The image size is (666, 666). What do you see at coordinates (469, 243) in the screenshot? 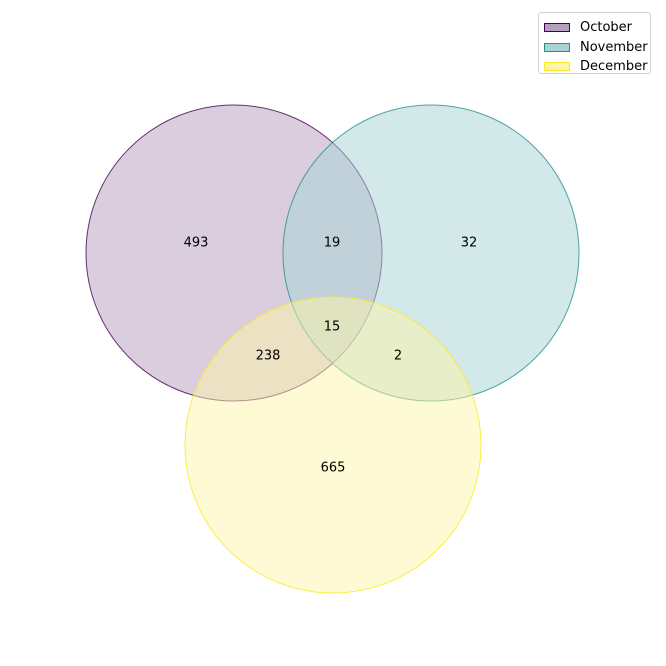
I see `region-label-november-only: 32` at bounding box center [469, 243].